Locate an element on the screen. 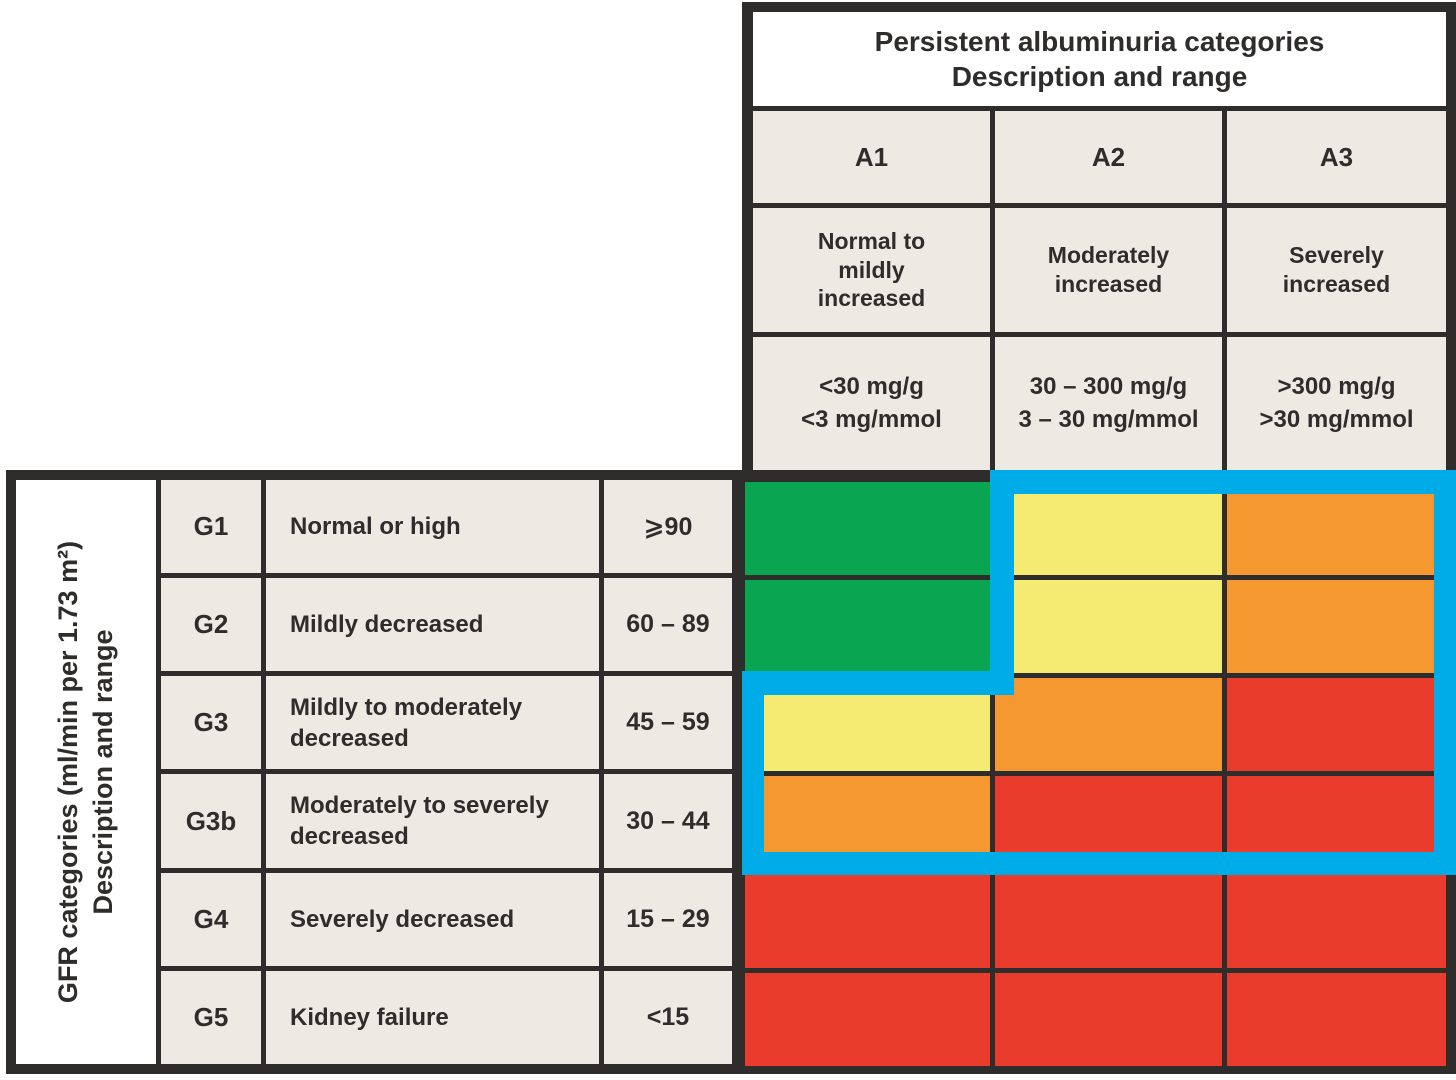 The width and height of the screenshot is (1456, 1080). gfr-row-g2-range: 60 – 89 is located at coordinates (668, 625).